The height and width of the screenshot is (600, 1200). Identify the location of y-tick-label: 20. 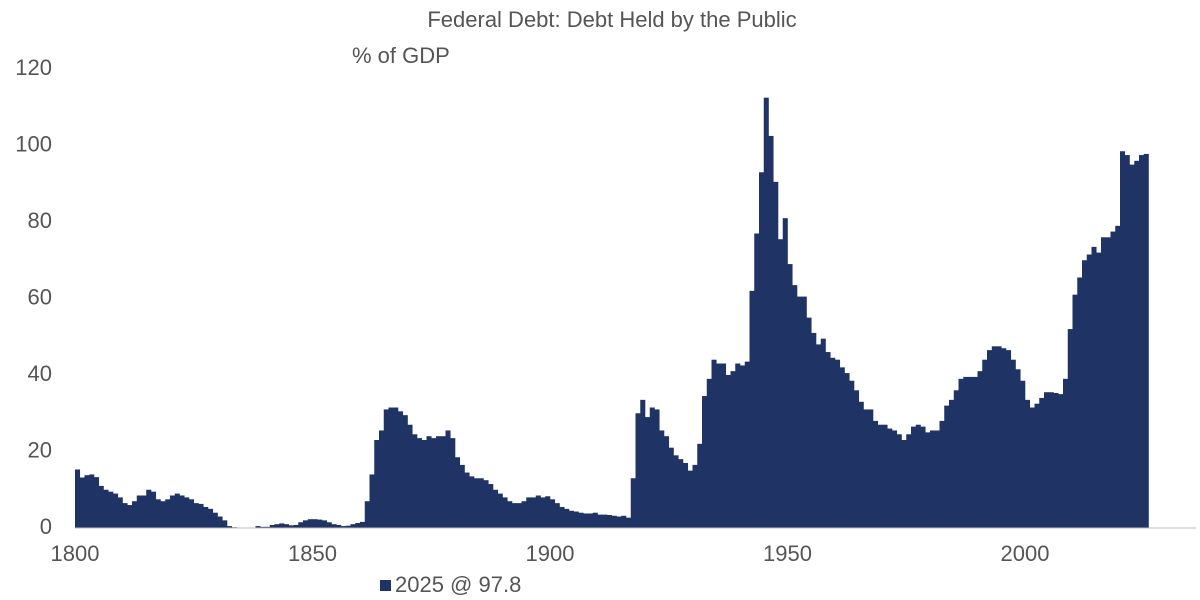
(40, 449).